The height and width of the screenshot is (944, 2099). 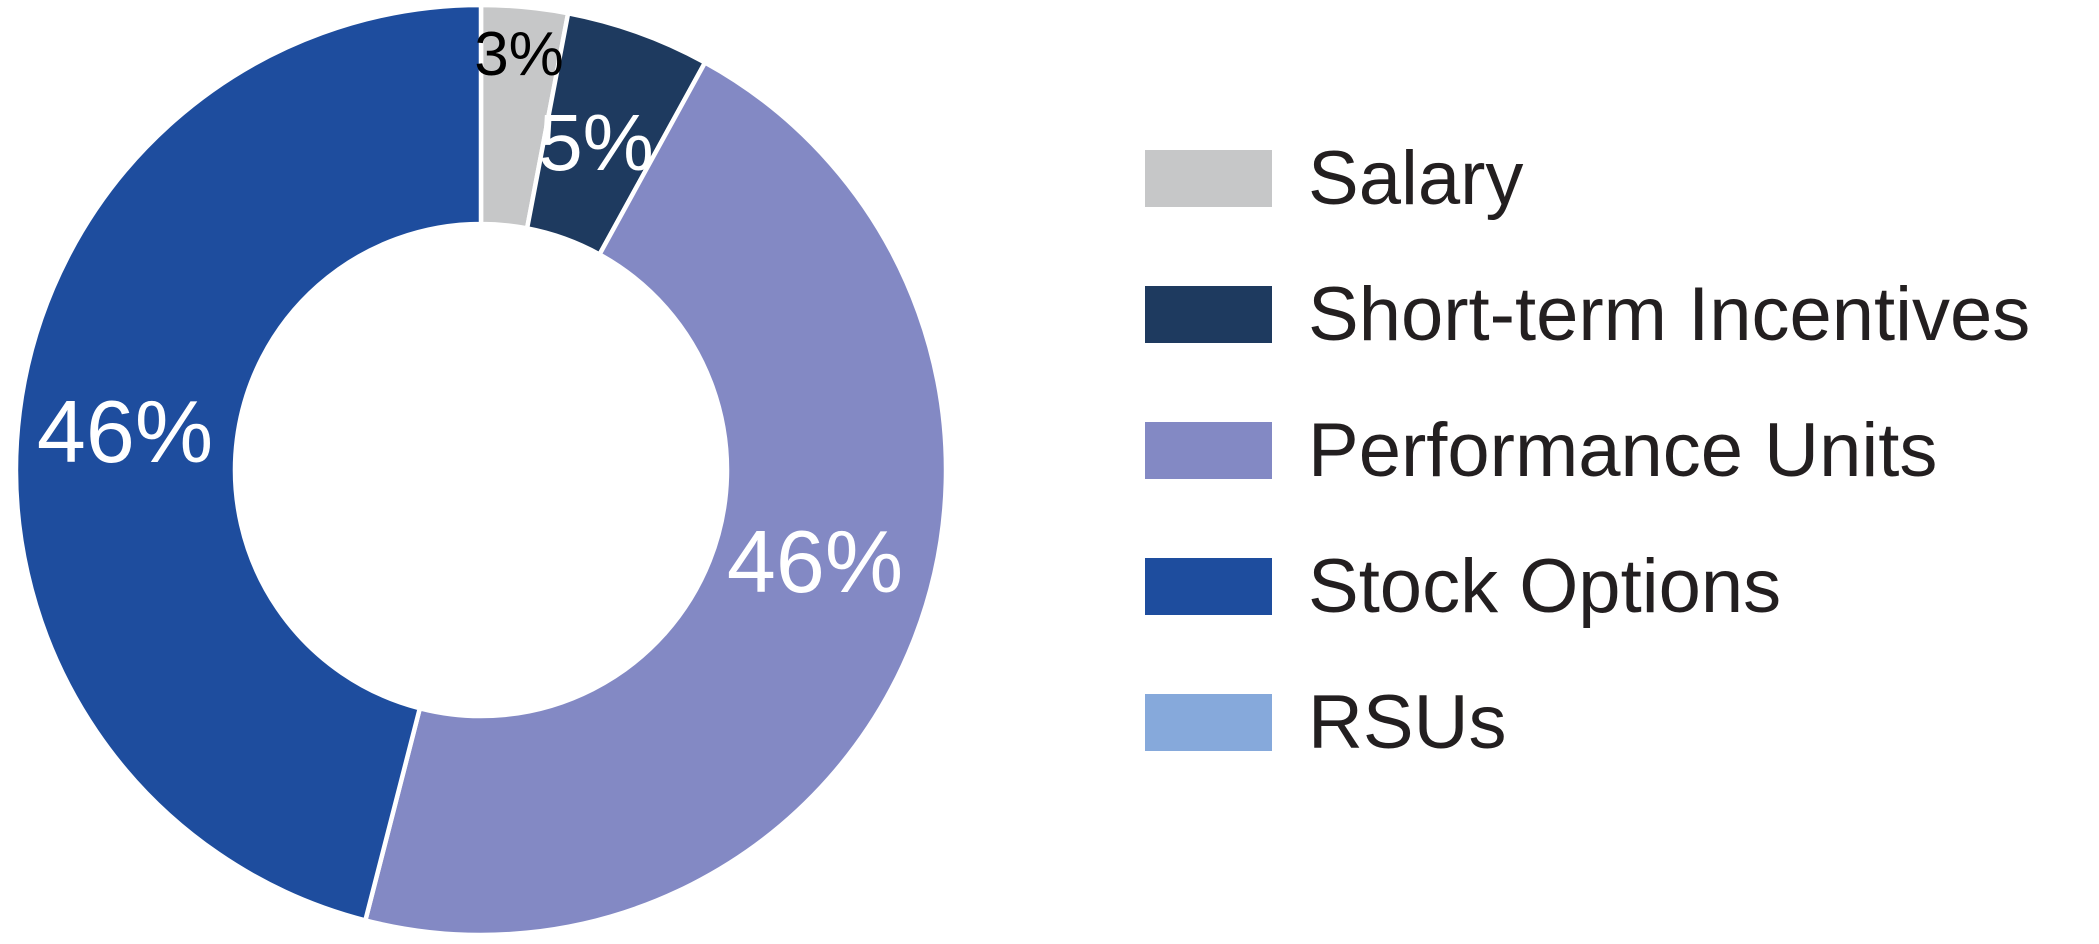 What do you see at coordinates (1407, 722) in the screenshot?
I see `legend-label-rsus: RSUs` at bounding box center [1407, 722].